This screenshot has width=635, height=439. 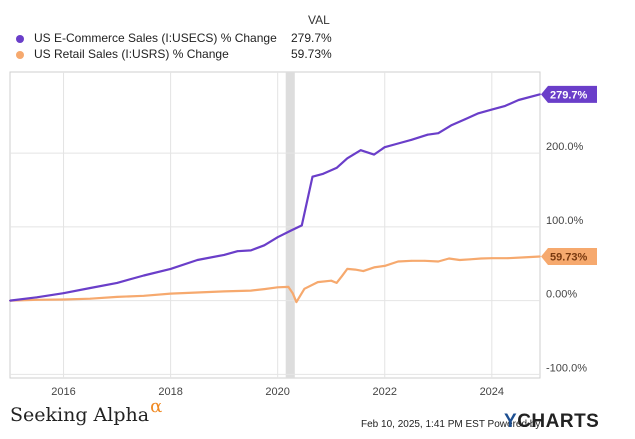 I want to click on legend-value: 59.73%, so click(x=311, y=54).